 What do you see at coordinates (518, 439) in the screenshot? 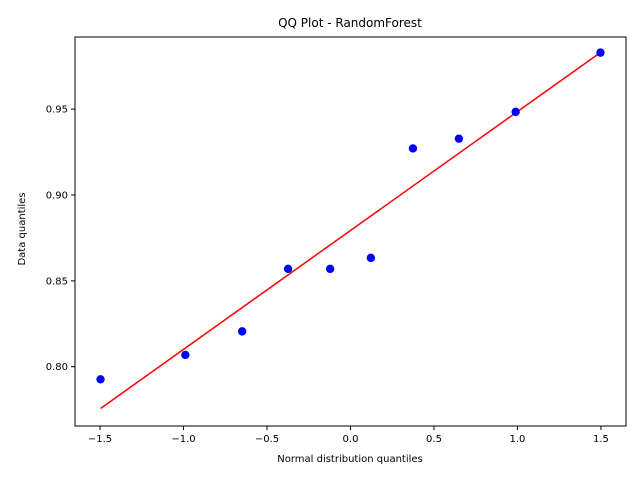
I see `x-tick-label: 1.0` at bounding box center [518, 439].